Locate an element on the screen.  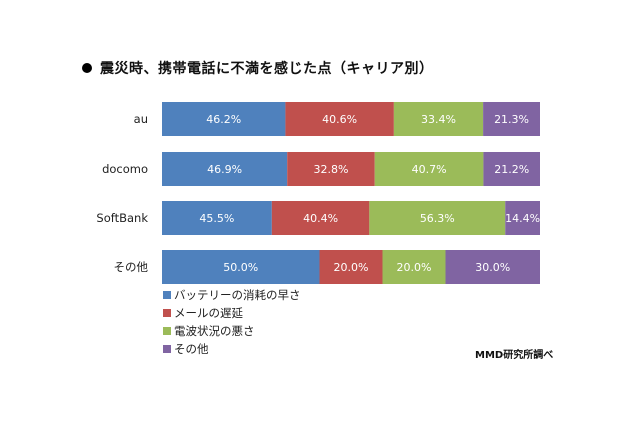
data-label: 45.5% is located at coordinates (216, 218).